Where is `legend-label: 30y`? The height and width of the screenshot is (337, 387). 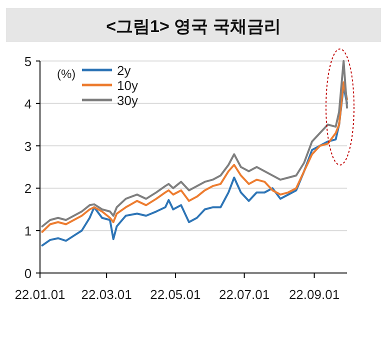 legend-label: 30y is located at coordinates (127, 100).